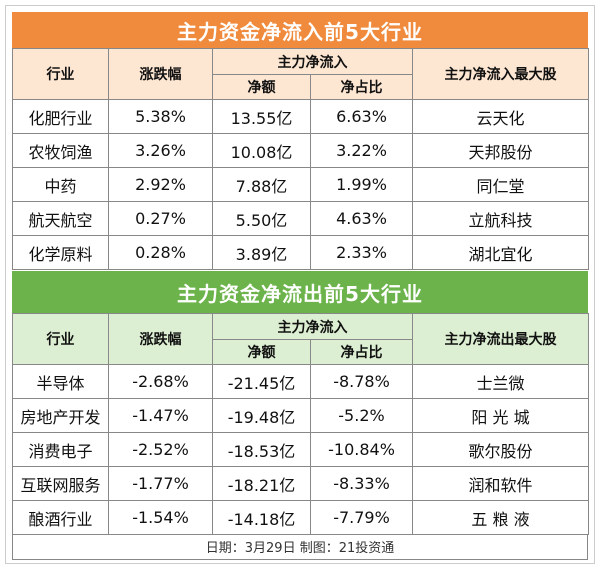  What do you see at coordinates (160, 252) in the screenshot?
I see `change-cell: 0.28%` at bounding box center [160, 252].